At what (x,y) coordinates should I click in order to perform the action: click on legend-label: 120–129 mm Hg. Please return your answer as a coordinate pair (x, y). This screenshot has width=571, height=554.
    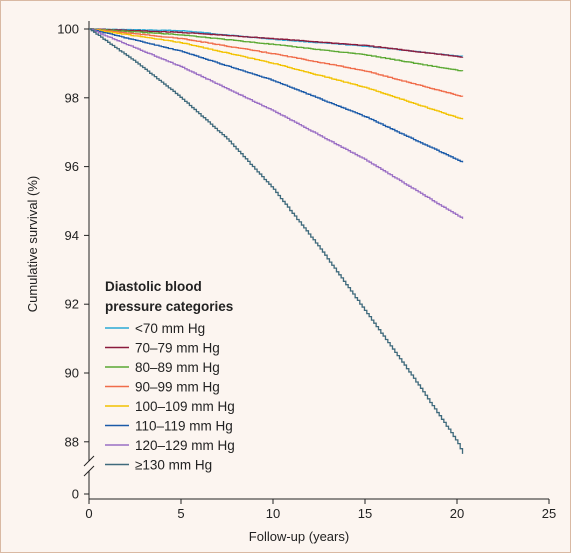
    Looking at the image, I should click on (185, 445).